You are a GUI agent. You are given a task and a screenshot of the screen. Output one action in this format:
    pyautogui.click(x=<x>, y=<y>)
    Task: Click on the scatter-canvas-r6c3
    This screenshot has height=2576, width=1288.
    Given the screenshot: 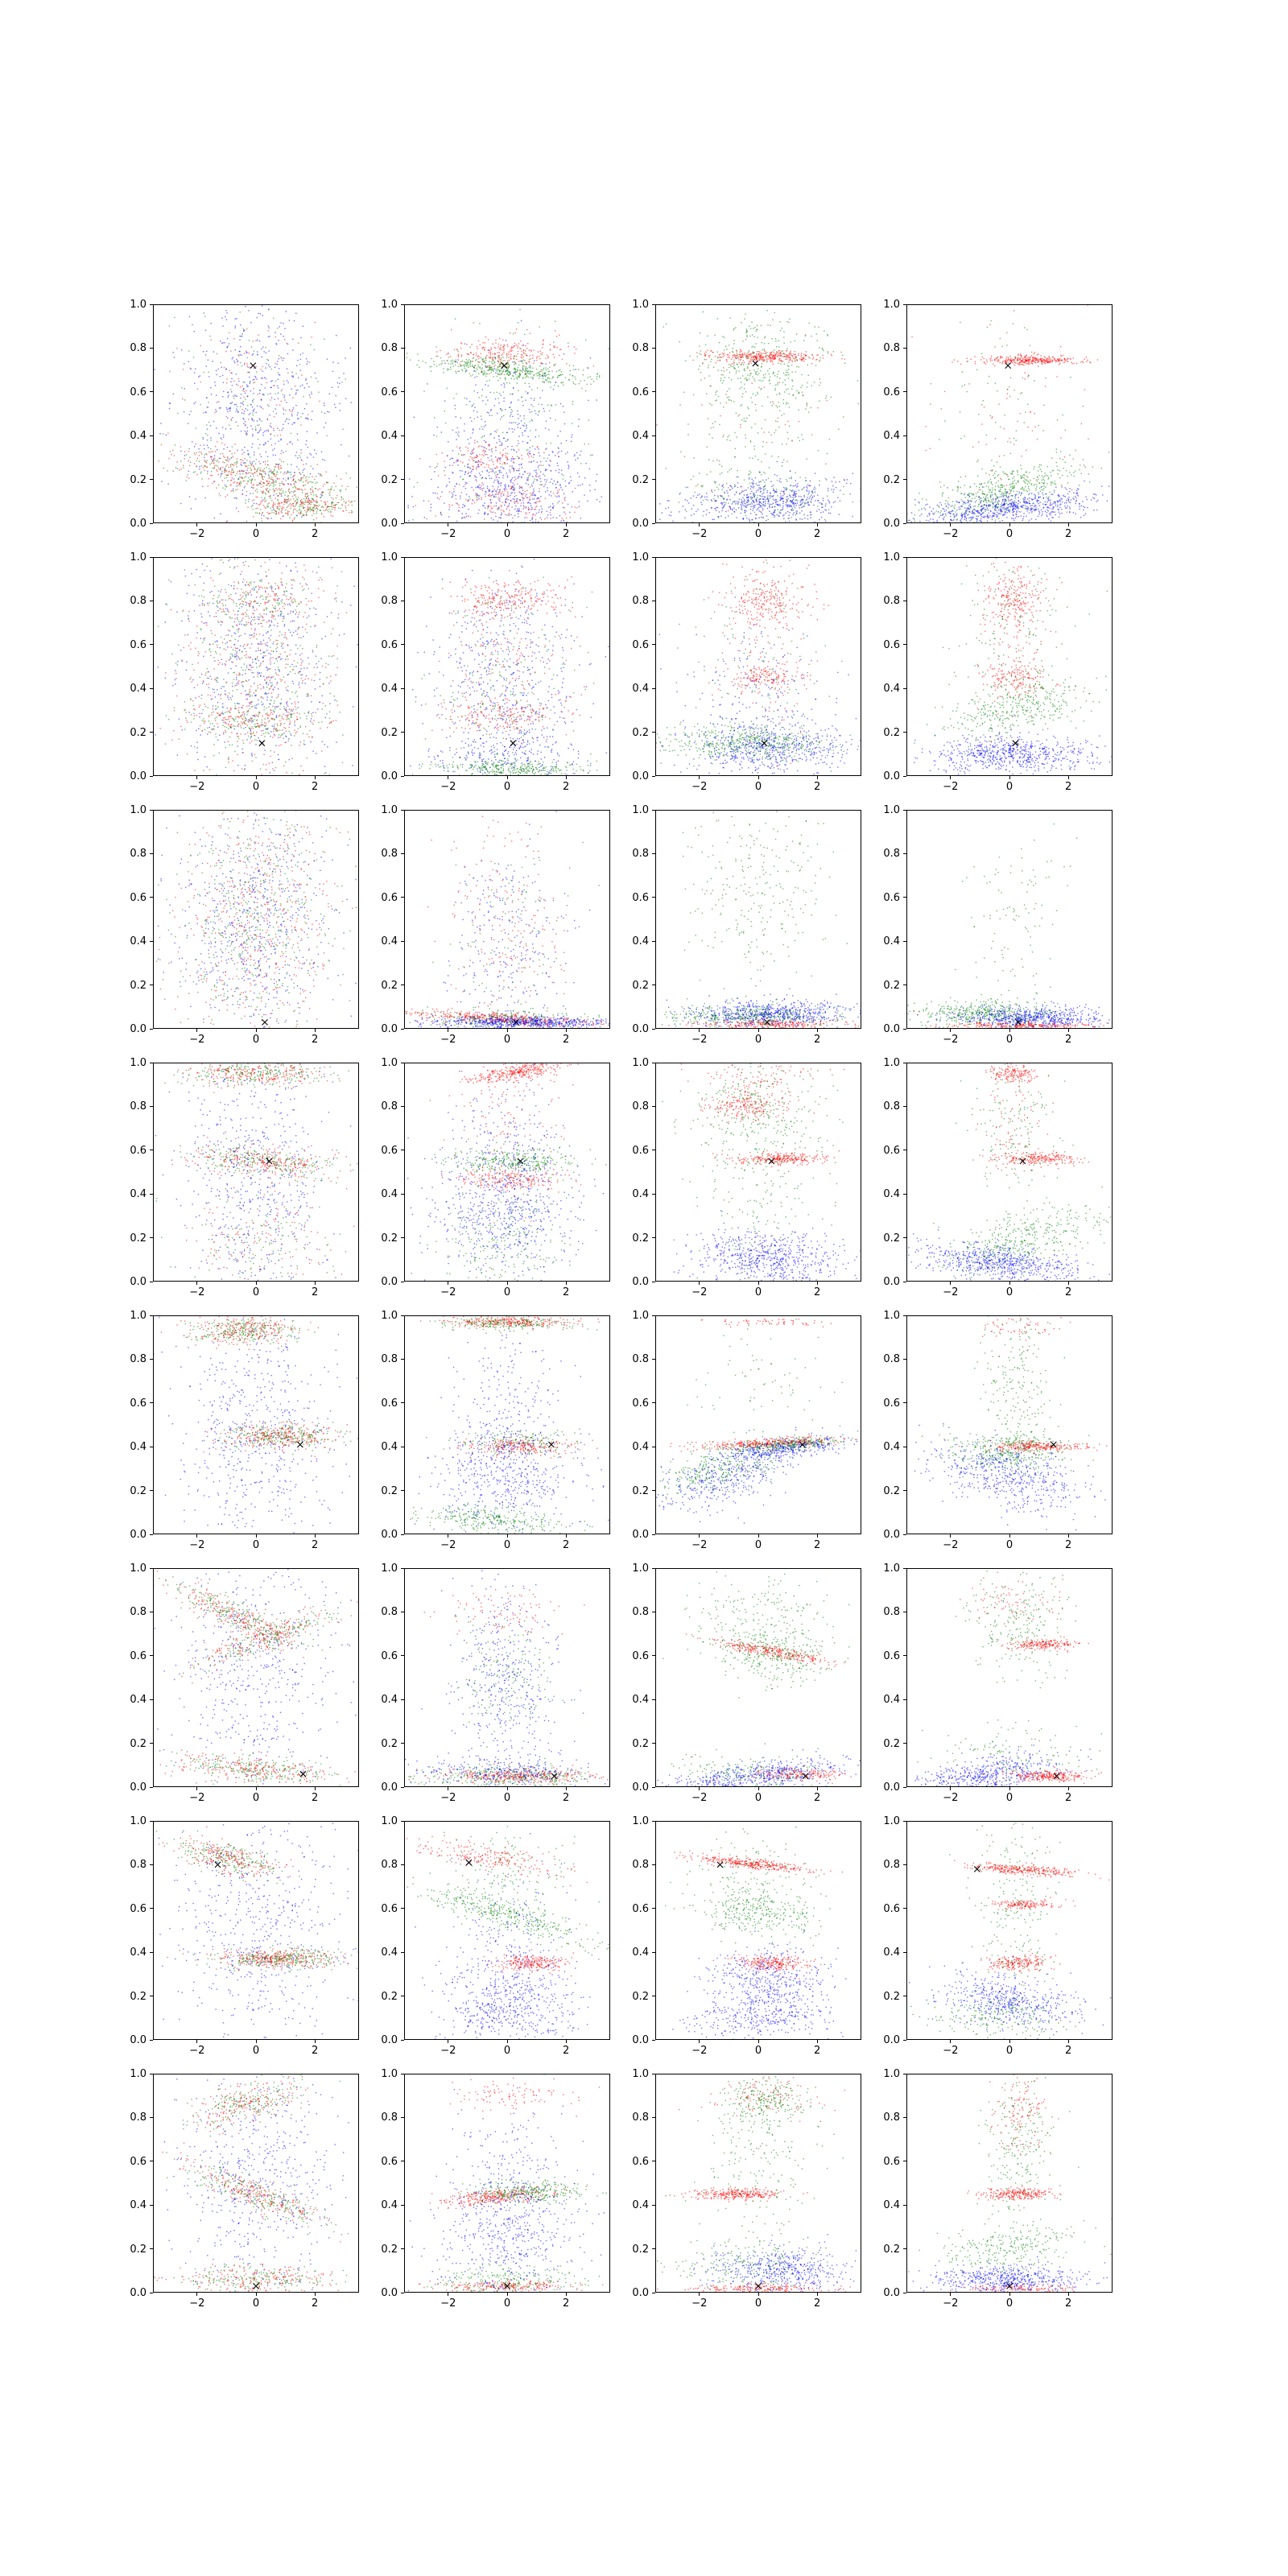 What is the action you would take?
    pyautogui.click(x=758, y=1677)
    